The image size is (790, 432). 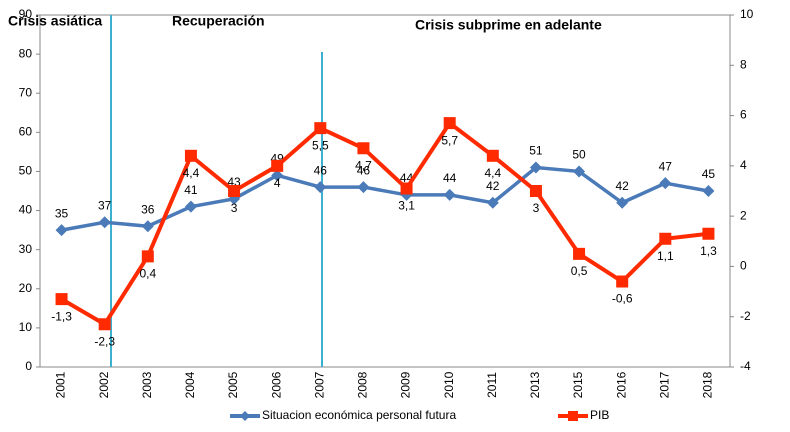 What do you see at coordinates (709, 174) in the screenshot?
I see `data-label: 45` at bounding box center [709, 174].